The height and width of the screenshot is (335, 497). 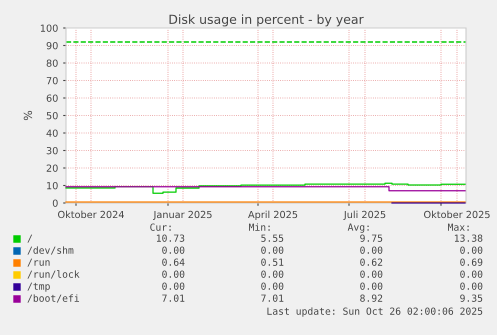 What do you see at coordinates (259, 227) in the screenshot?
I see `text: Min:` at bounding box center [259, 227].